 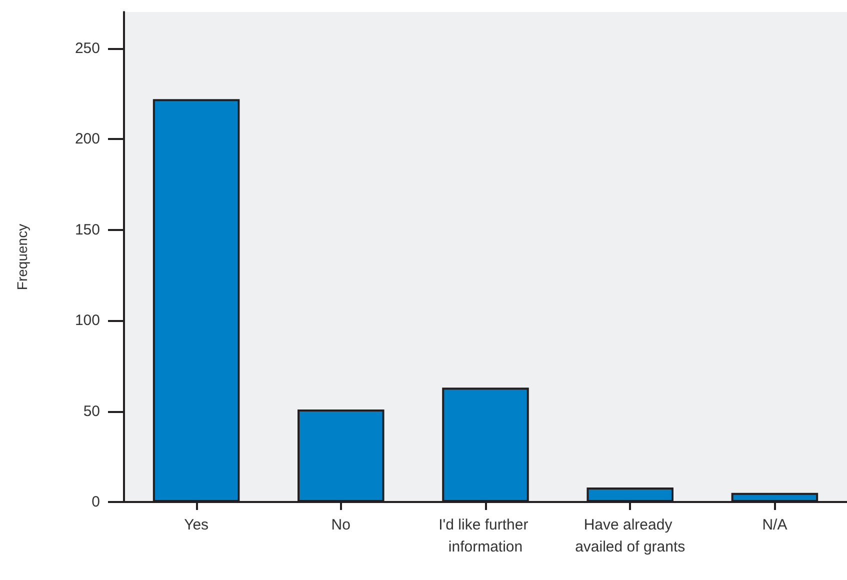 I want to click on y-tick-label: 100, so click(x=87, y=321).